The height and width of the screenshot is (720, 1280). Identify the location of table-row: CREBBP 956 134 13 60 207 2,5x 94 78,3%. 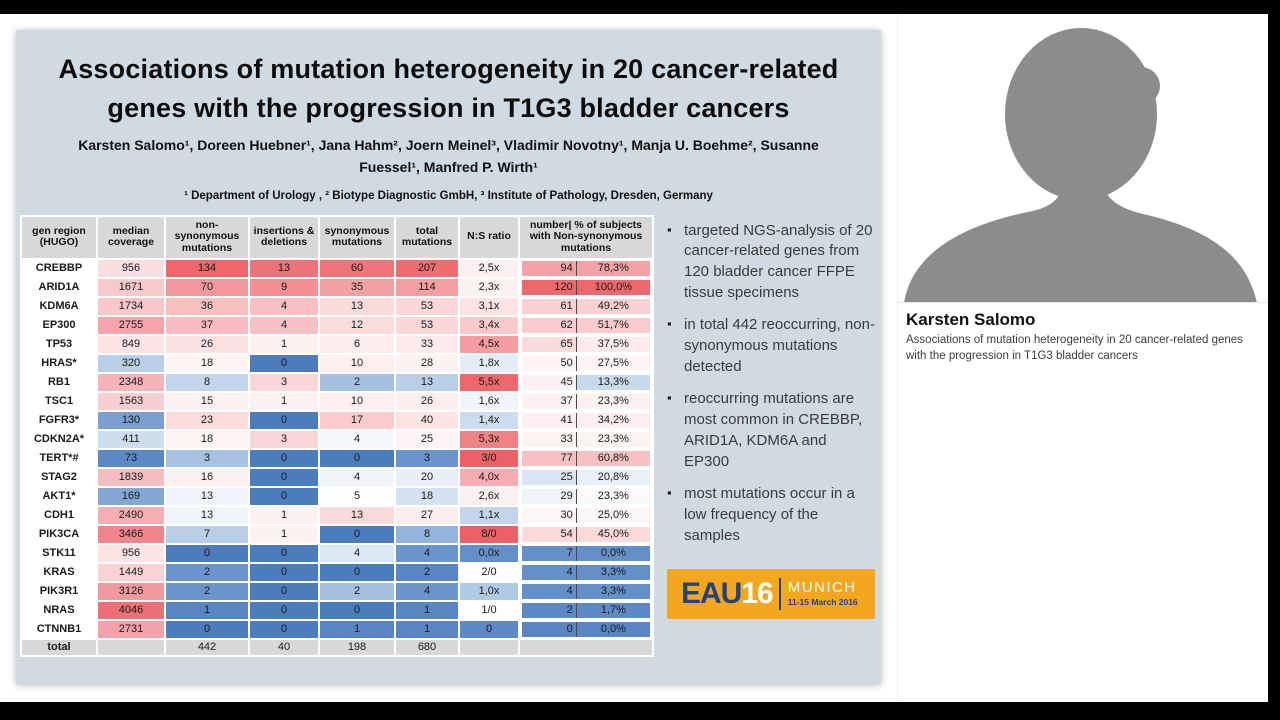
(337, 268).